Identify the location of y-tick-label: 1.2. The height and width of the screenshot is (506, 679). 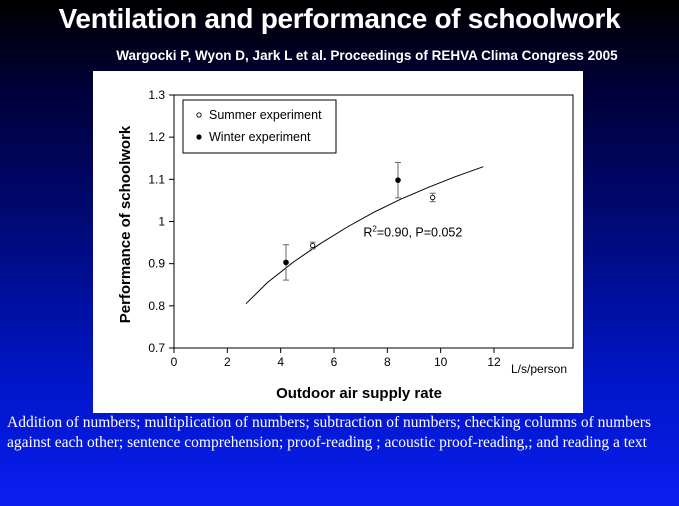
(156, 137).